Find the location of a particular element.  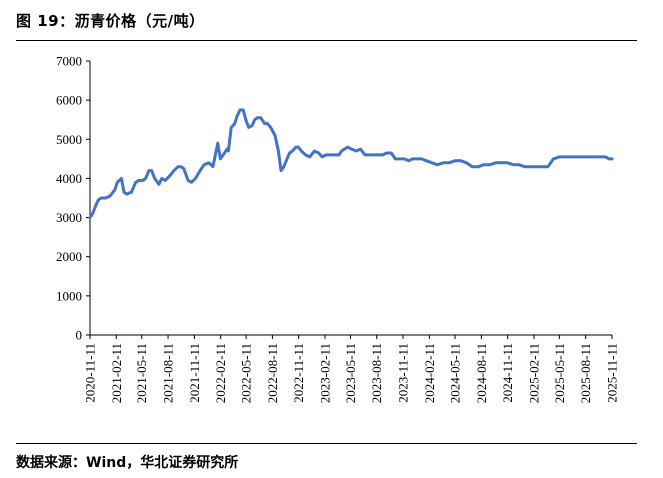

y-tick-label: 0 is located at coordinates (79, 335).